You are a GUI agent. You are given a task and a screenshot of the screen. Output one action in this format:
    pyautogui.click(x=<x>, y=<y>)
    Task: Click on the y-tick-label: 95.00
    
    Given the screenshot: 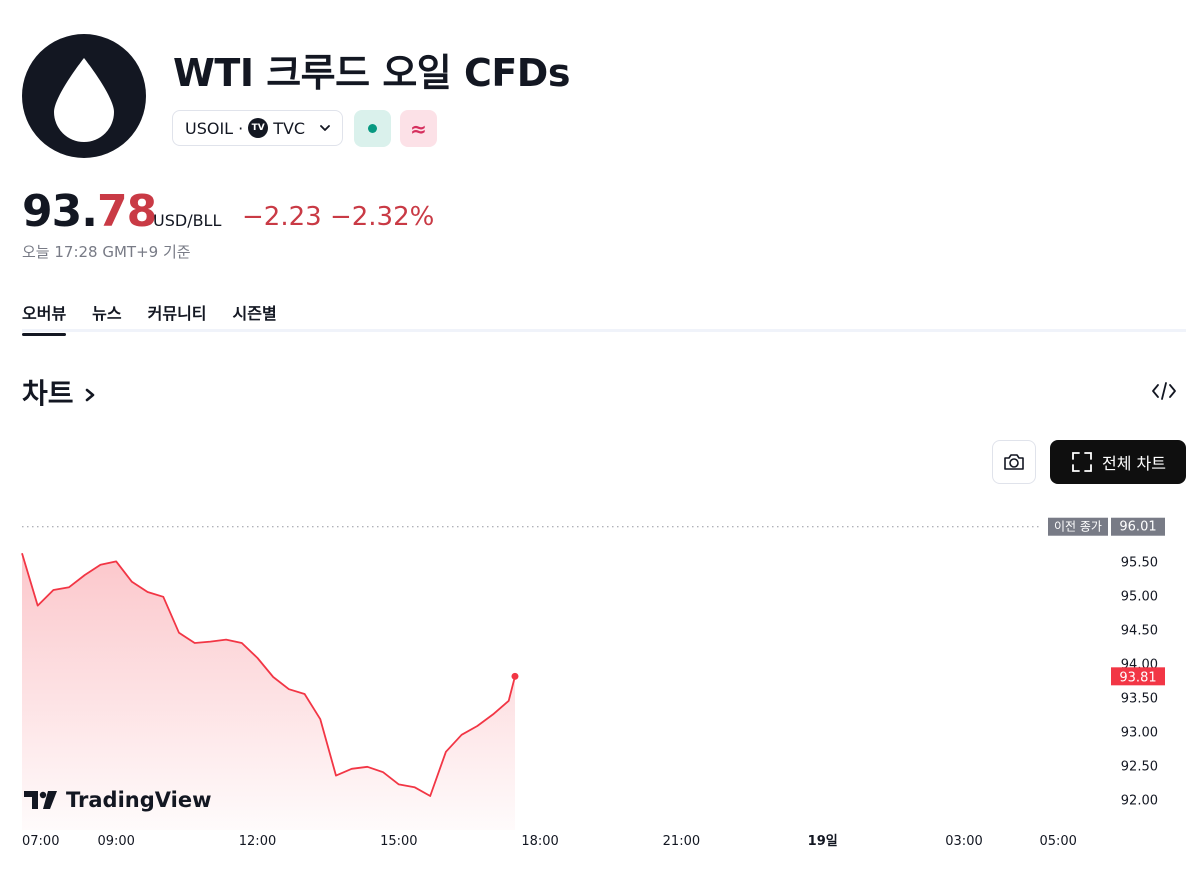 What is the action you would take?
    pyautogui.click(x=1139, y=596)
    